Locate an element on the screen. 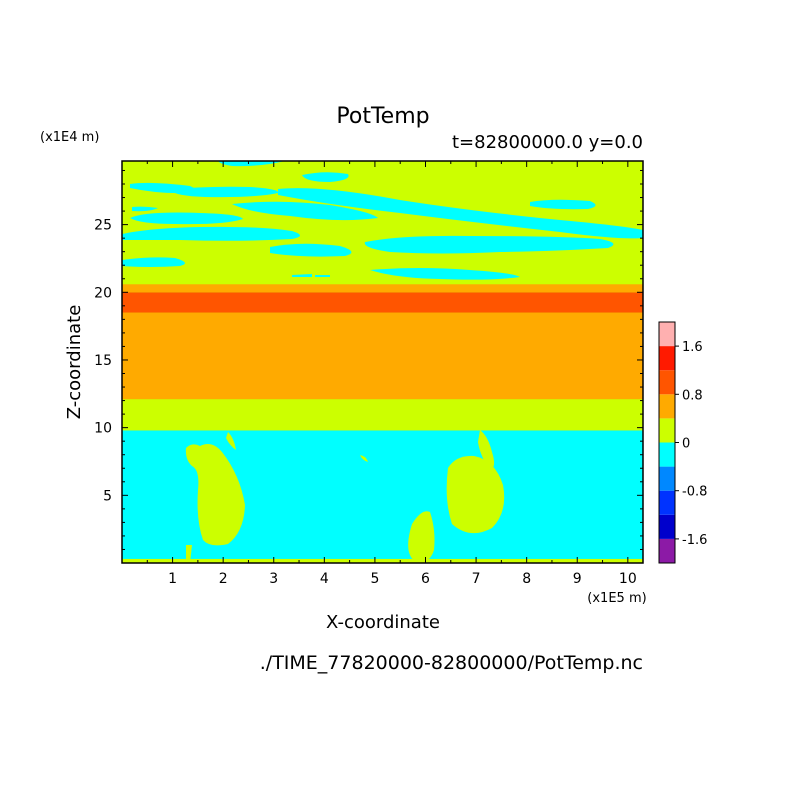 The image size is (804, 804). y-axis-label: Z-coordinate is located at coordinates (74, 362).